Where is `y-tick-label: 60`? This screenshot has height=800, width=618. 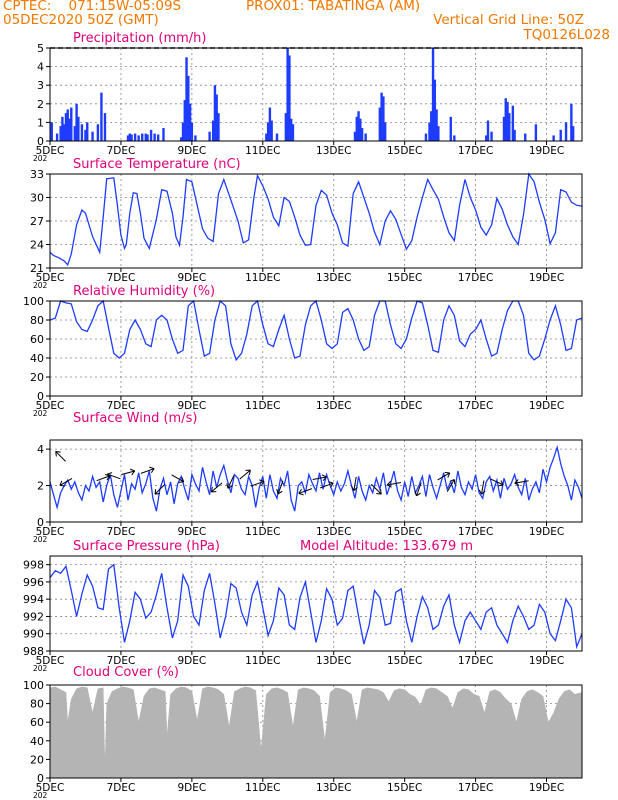 y-tick-label: 60 is located at coordinates (37, 722).